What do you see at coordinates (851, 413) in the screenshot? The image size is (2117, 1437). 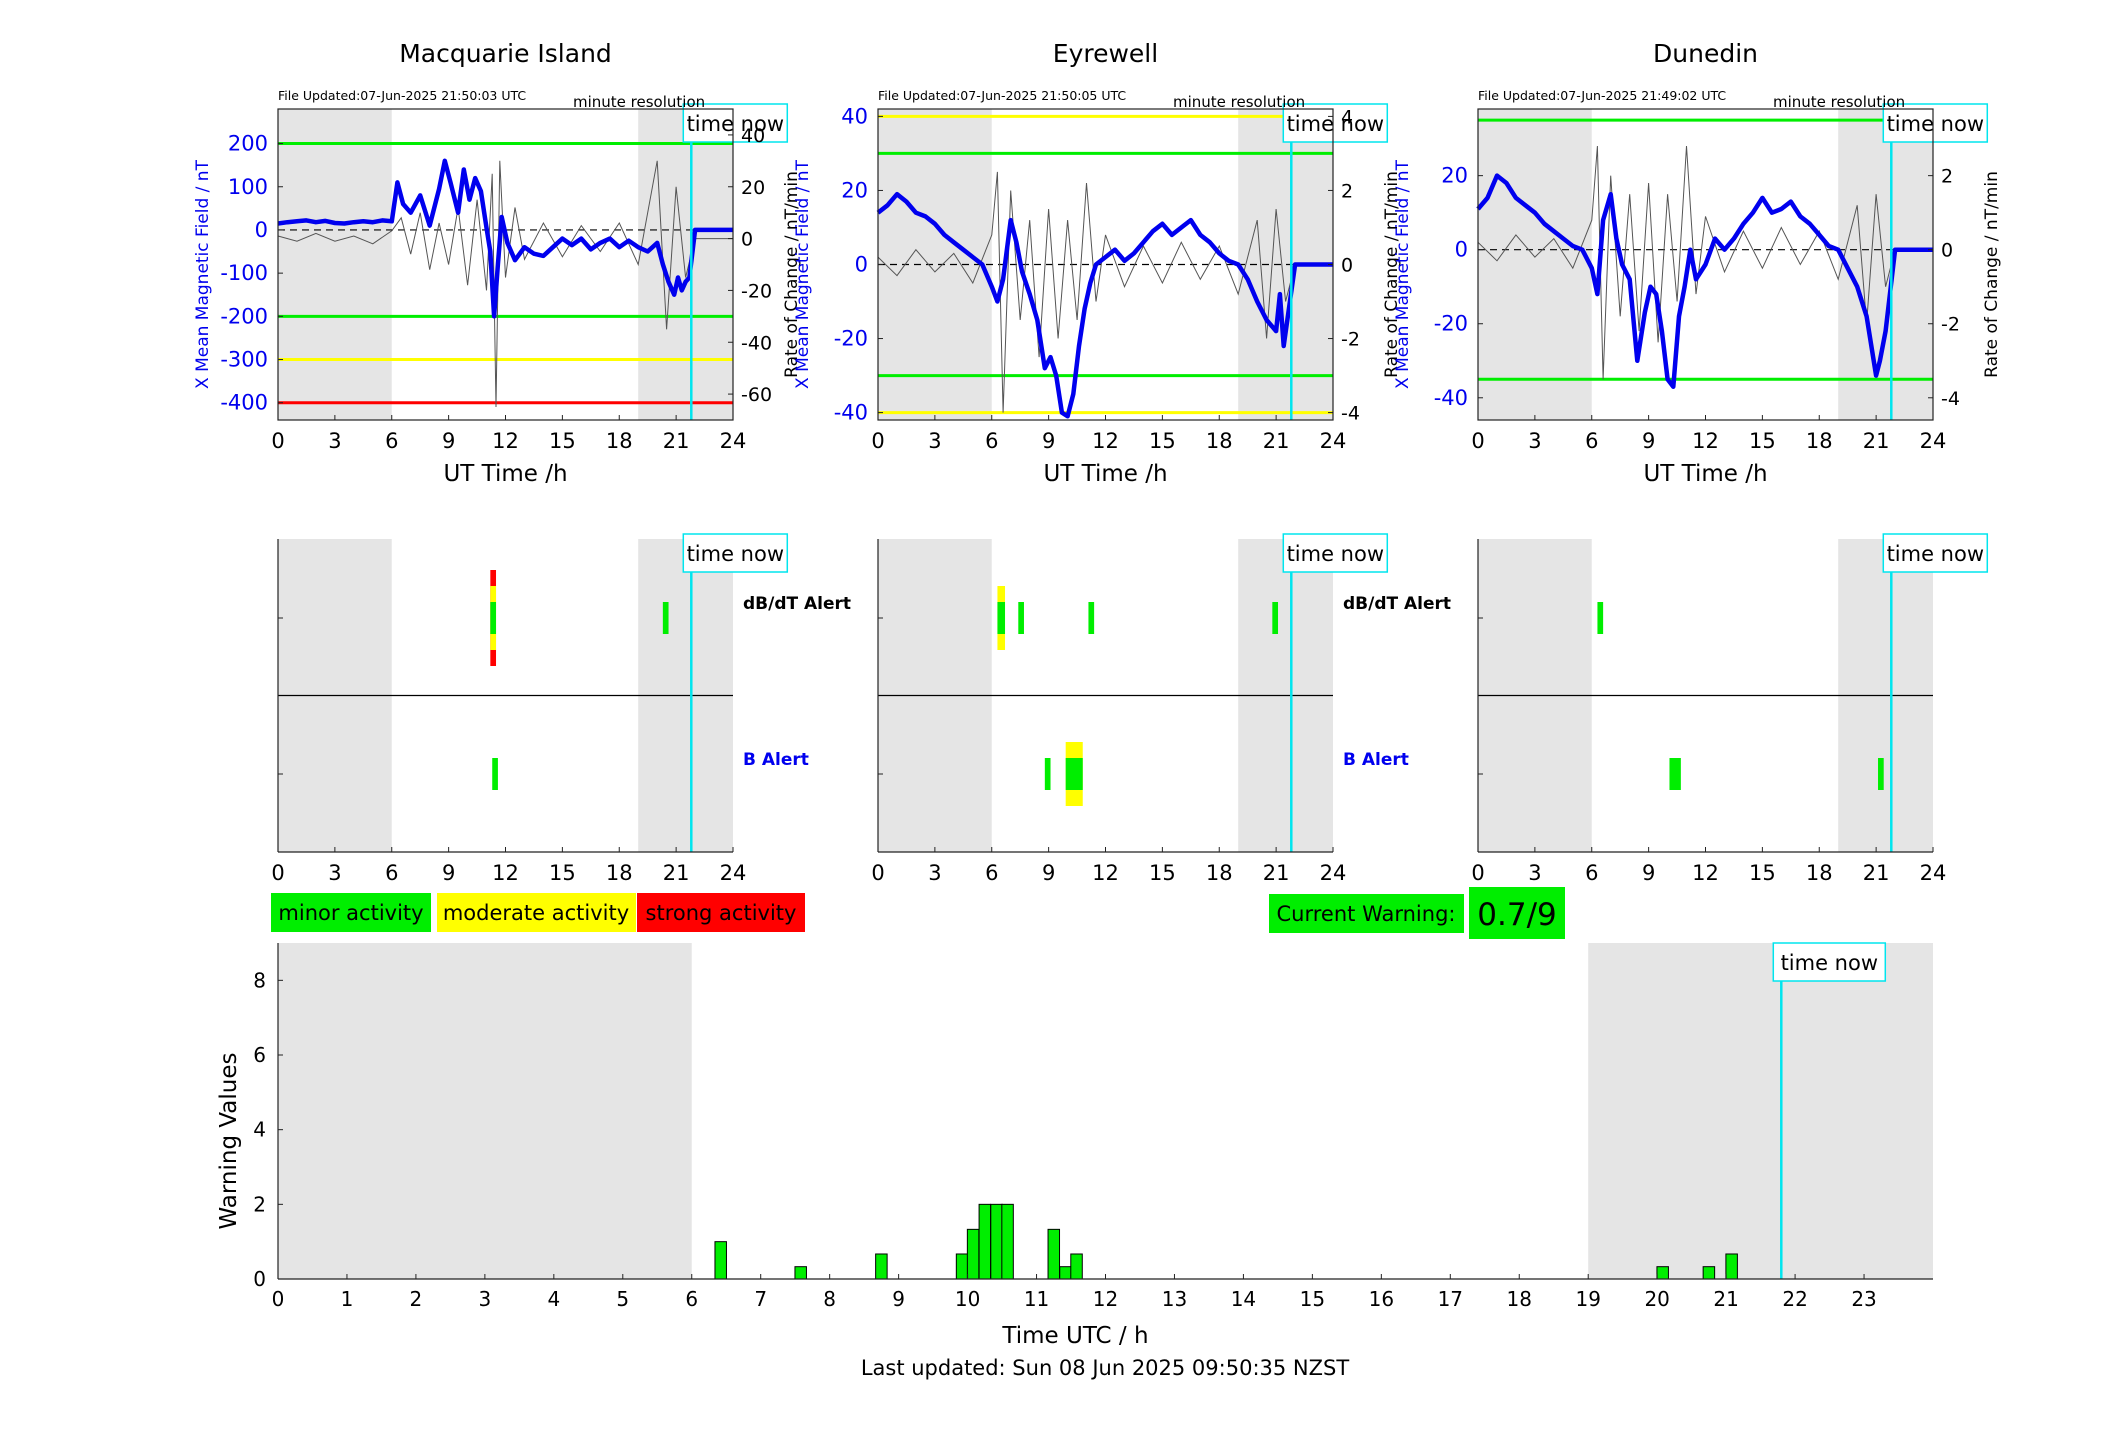 I see `y-tick-label: -40` at bounding box center [851, 413].